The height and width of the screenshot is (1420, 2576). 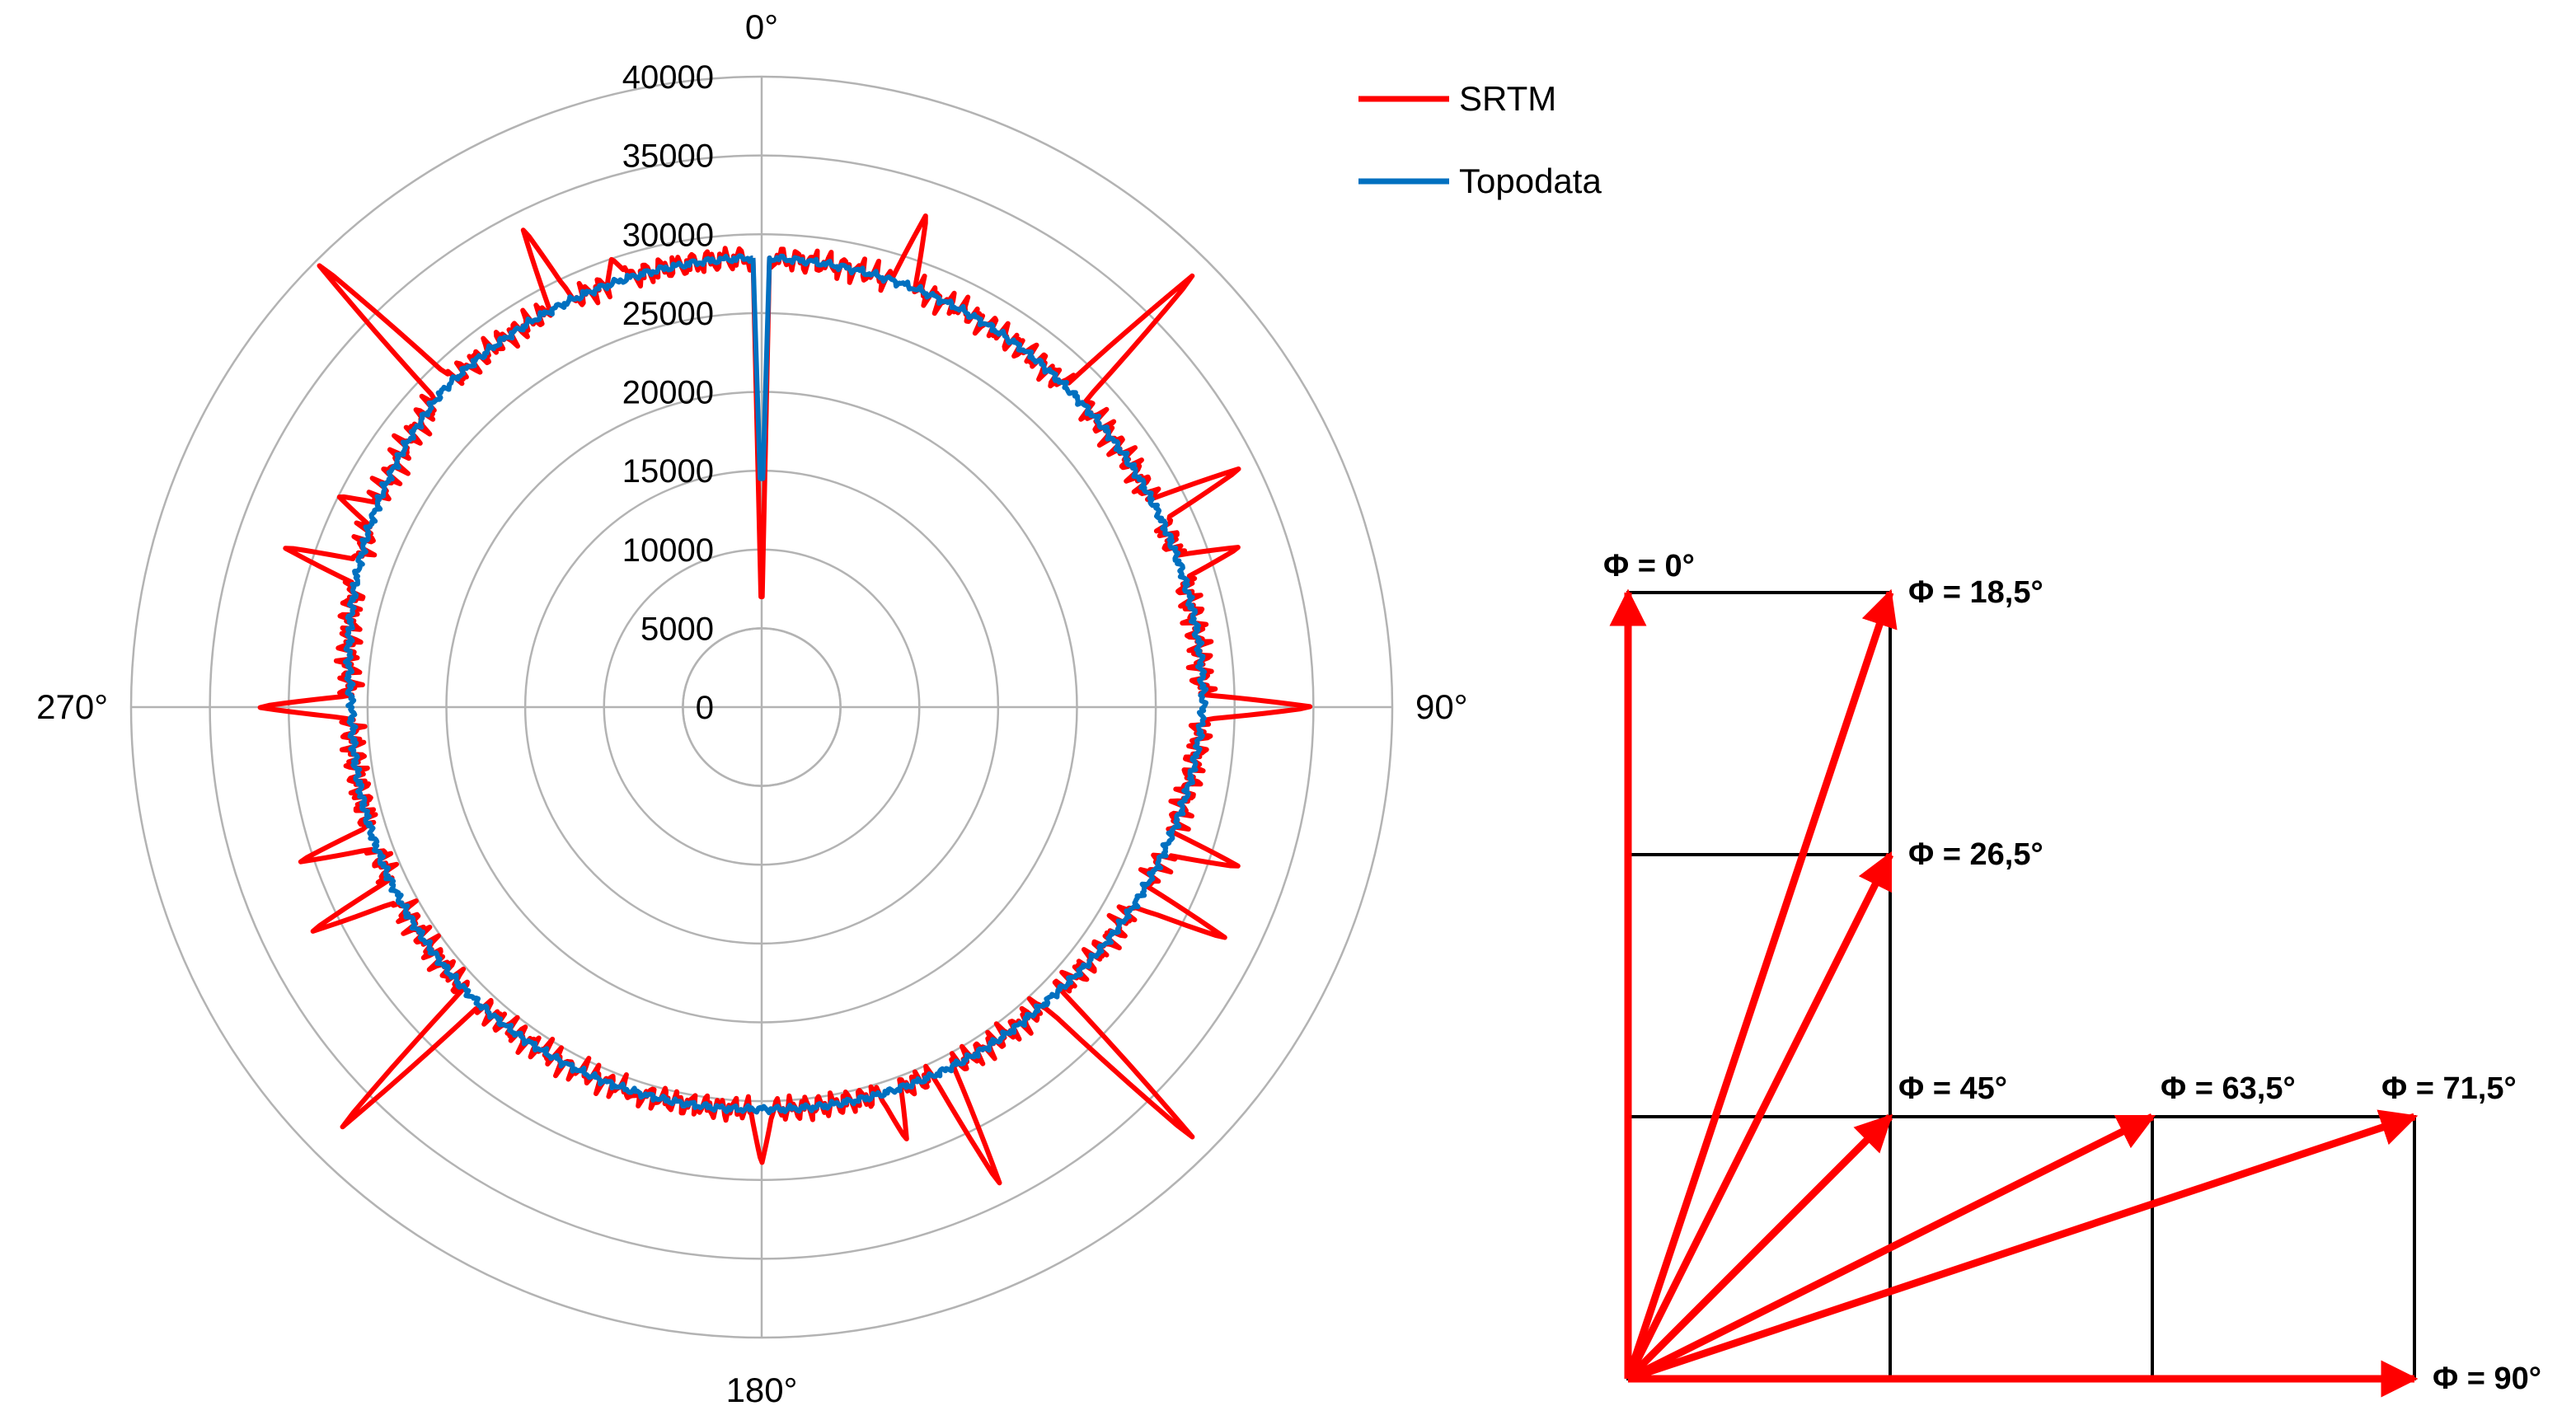 I want to click on vector-label: Φ = 45°, so click(x=1953, y=1088).